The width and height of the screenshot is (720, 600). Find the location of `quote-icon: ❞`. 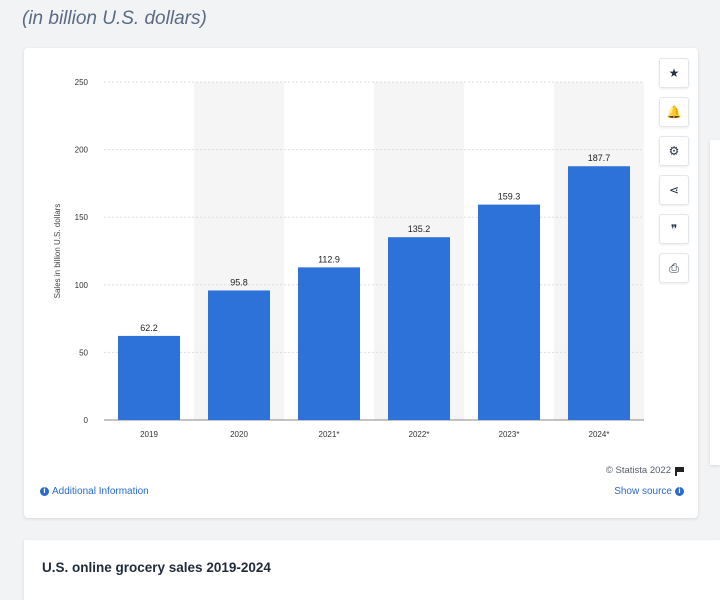

quote-icon: ❞ is located at coordinates (674, 229).